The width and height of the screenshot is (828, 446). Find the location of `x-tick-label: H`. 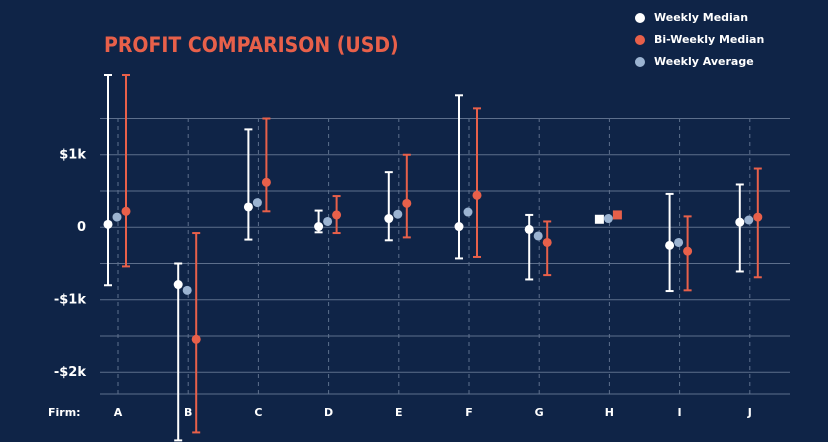

x-tick-label: H is located at coordinates (609, 412).